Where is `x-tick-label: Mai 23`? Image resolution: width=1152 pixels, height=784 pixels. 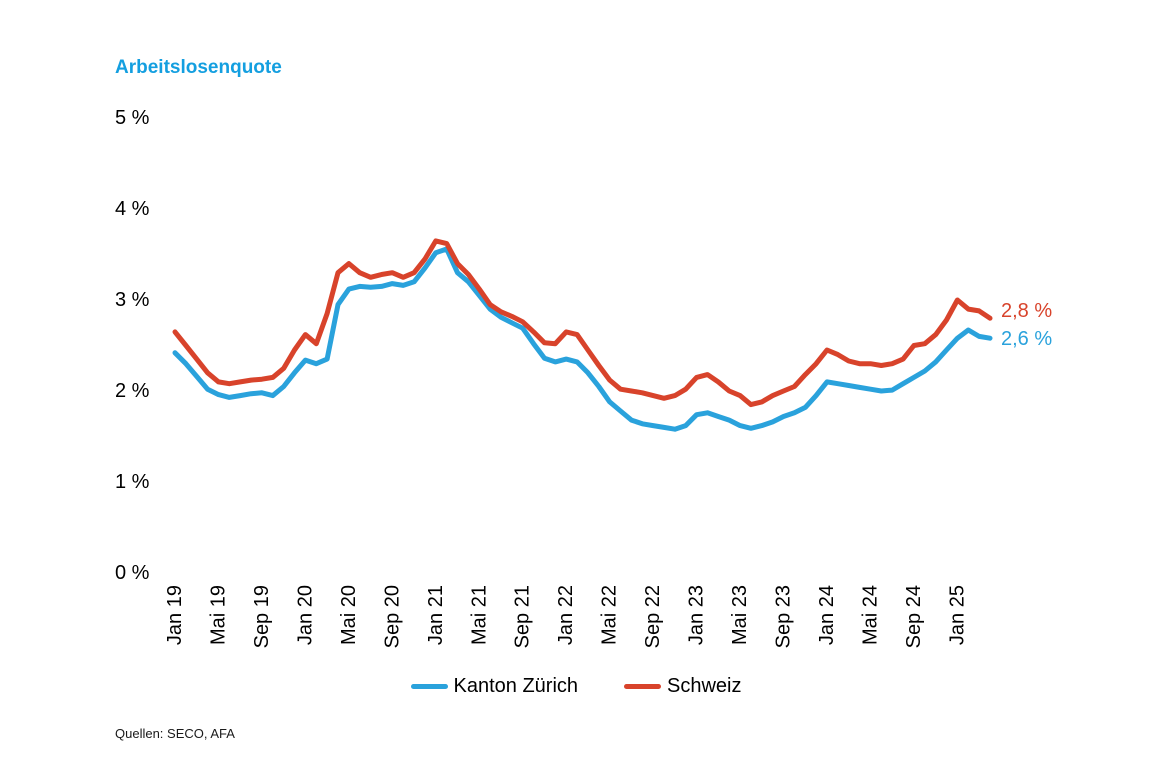 x-tick-label: Mai 23 is located at coordinates (740, 615).